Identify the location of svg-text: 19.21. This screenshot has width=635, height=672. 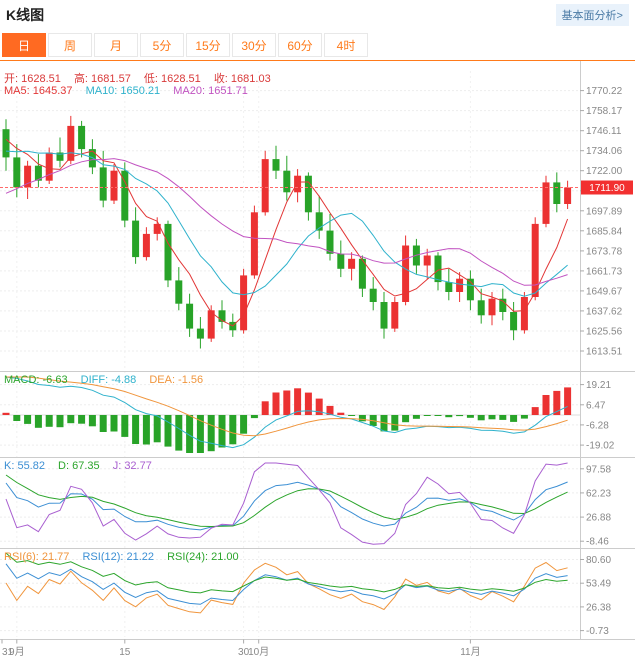
(598, 385).